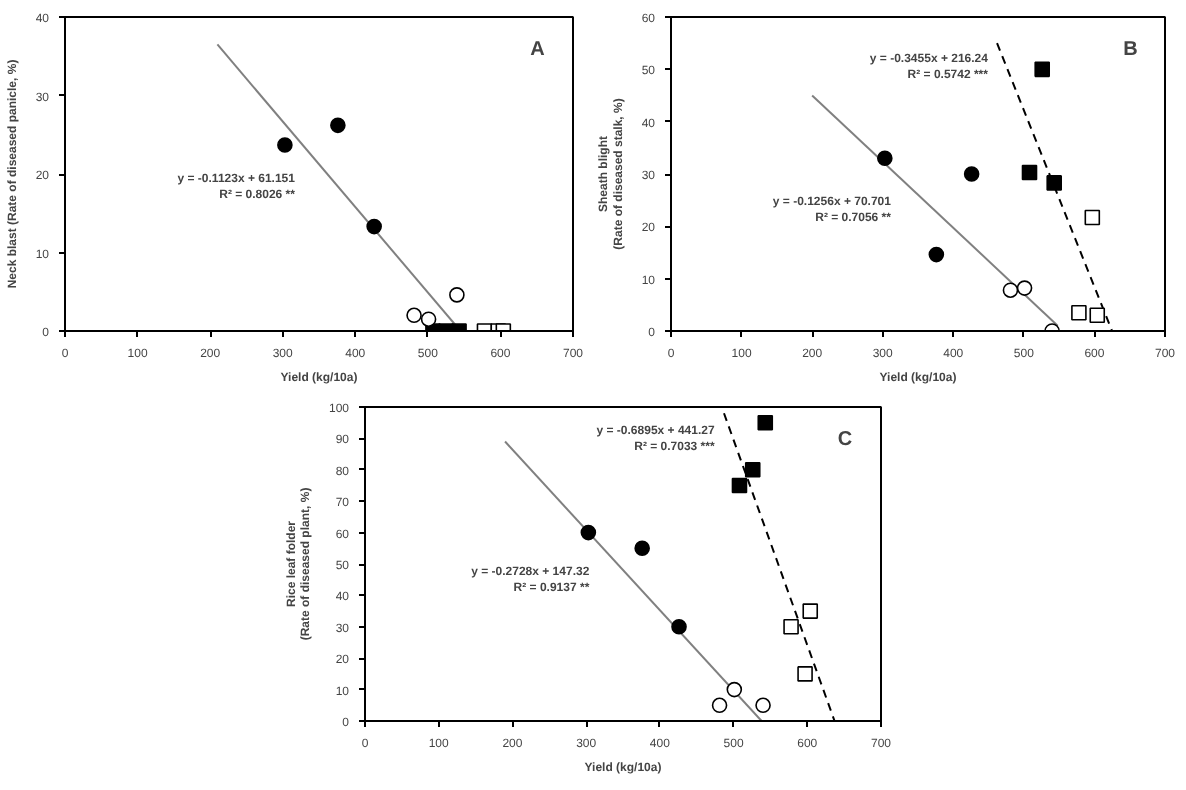 The width and height of the screenshot is (1186, 790). Describe the element at coordinates (1130, 49) in the screenshot. I see `text: B` at that location.